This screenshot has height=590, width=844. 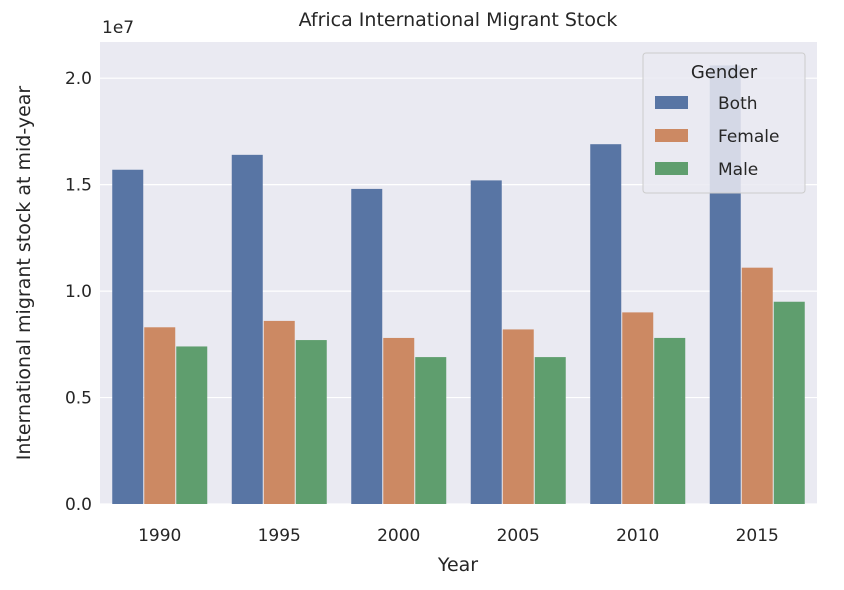 I want to click on bar-both-2010, so click(x=606, y=324).